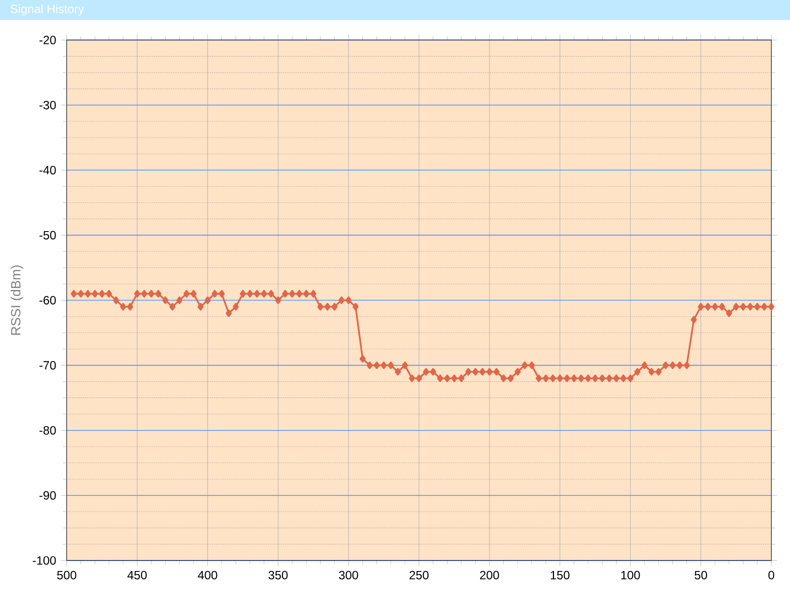 This screenshot has width=790, height=592. I want to click on y-tick-label: -80, so click(47, 430).